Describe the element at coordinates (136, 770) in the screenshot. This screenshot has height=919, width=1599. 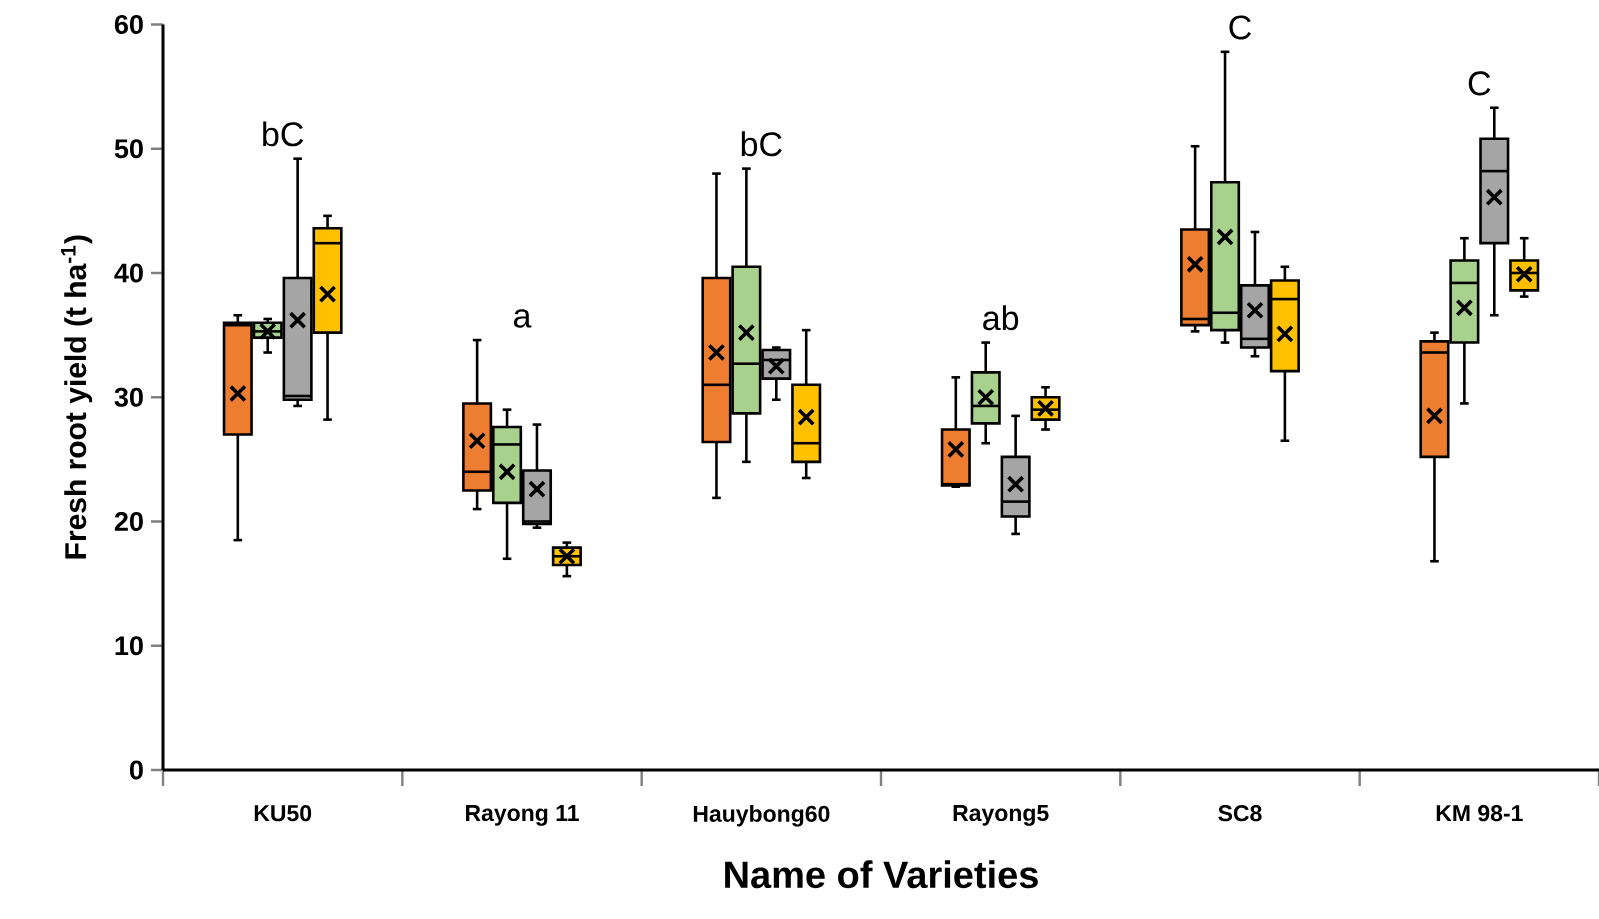
I see `y-tick-label: 0` at that location.